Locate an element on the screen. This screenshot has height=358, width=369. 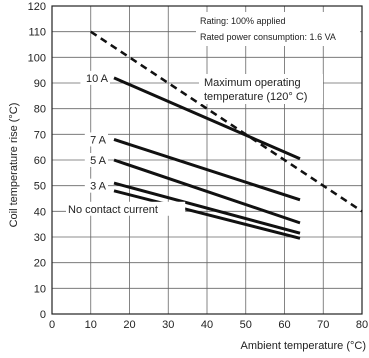
series-label: 3 A is located at coordinates (98, 187).